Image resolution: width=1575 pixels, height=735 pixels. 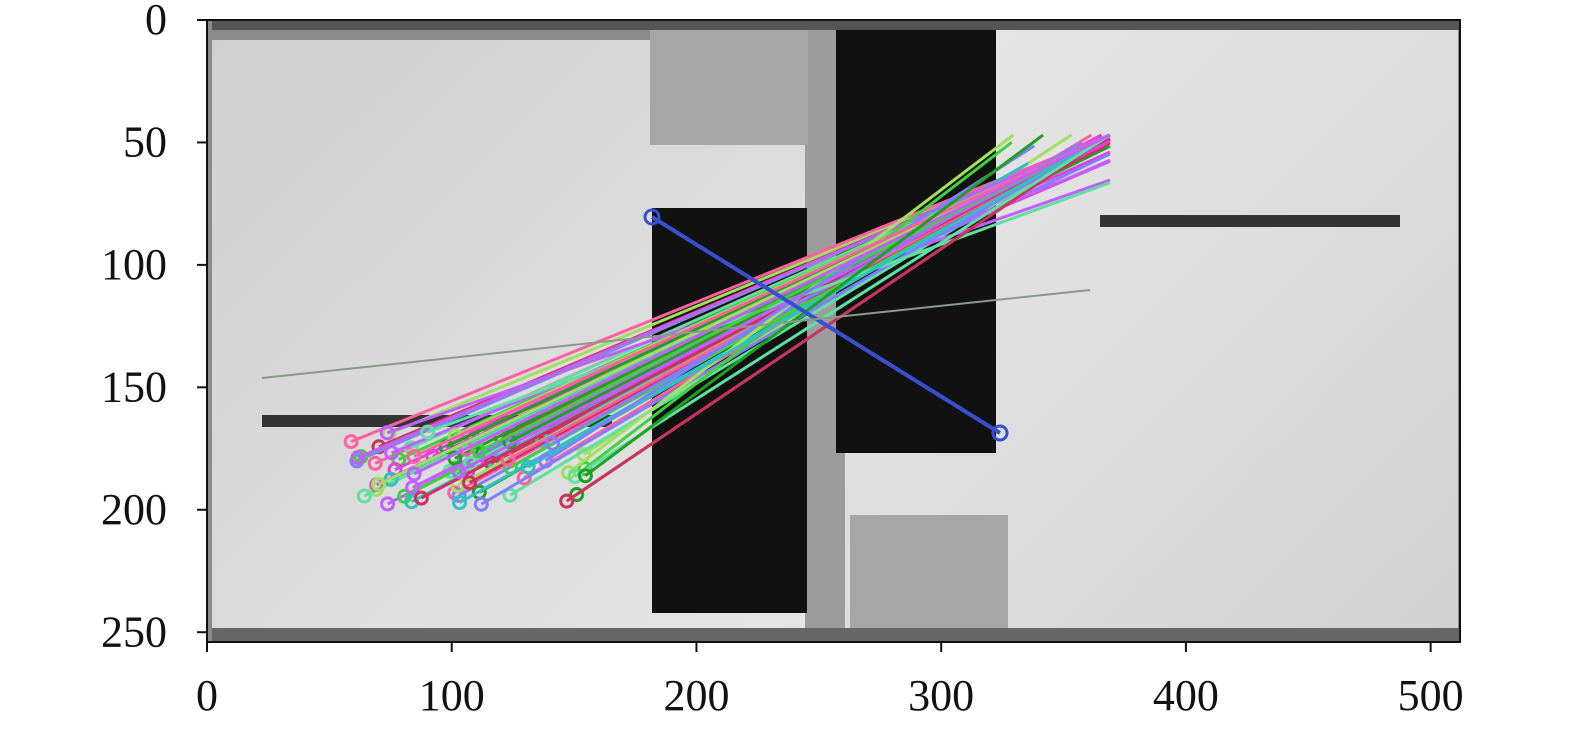 What do you see at coordinates (1431, 695) in the screenshot?
I see `x-tick-label: 500` at bounding box center [1431, 695].